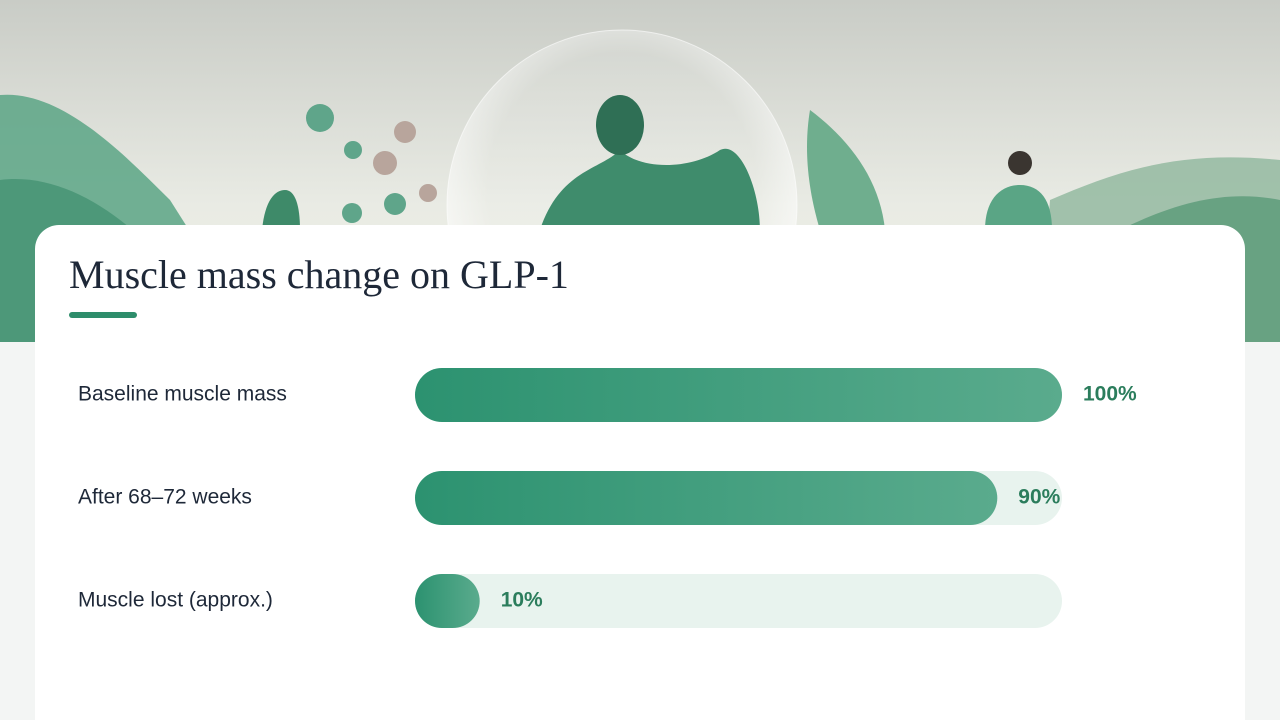 This screenshot has width=1280, height=720. What do you see at coordinates (103, 315) in the screenshot?
I see `title-accent` at bounding box center [103, 315].